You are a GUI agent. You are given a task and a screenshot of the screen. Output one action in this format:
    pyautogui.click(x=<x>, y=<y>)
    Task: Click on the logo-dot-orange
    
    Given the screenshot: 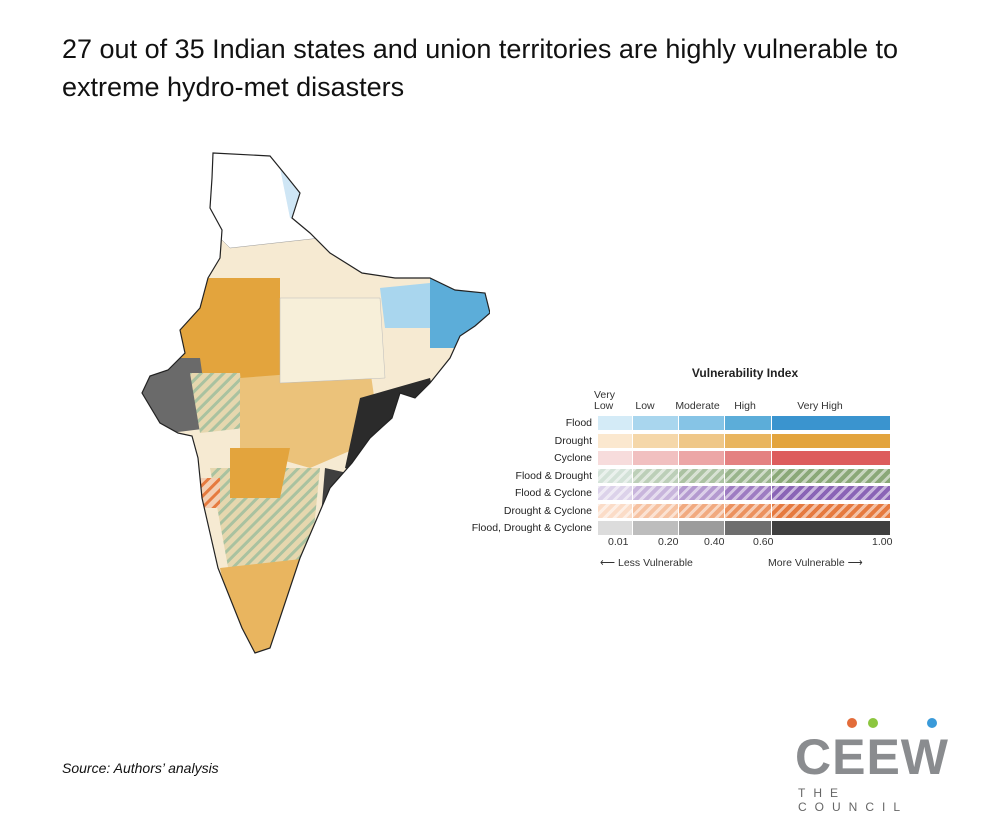 What is the action you would take?
    pyautogui.click(x=852, y=723)
    